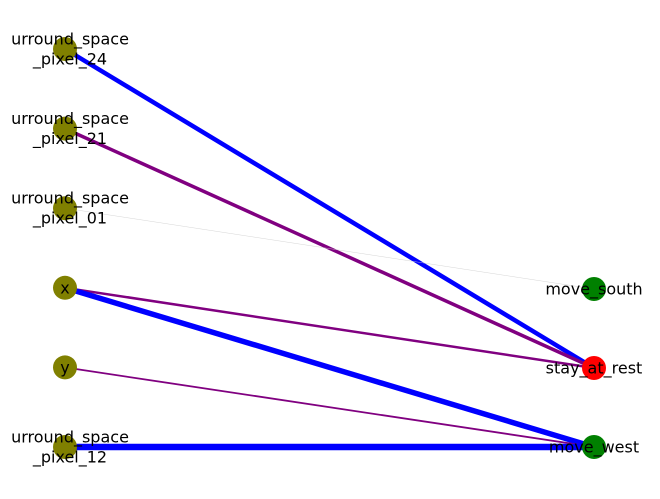 The width and height of the screenshot is (660, 499). What do you see at coordinates (329, 407) in the screenshot?
I see `edge-y-to-move_west` at bounding box center [329, 407].